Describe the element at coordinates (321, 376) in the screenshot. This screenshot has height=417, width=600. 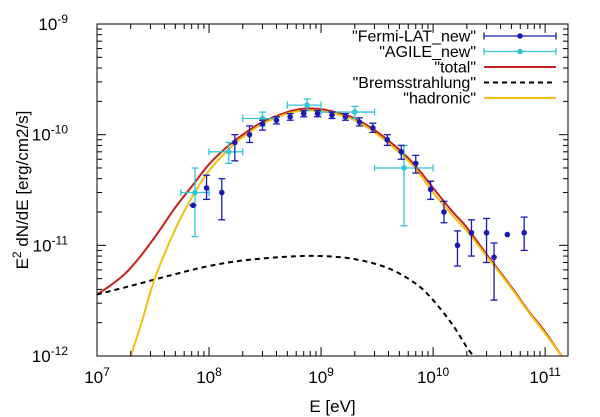
I see `x-tick-label: 10⁹` at that location.